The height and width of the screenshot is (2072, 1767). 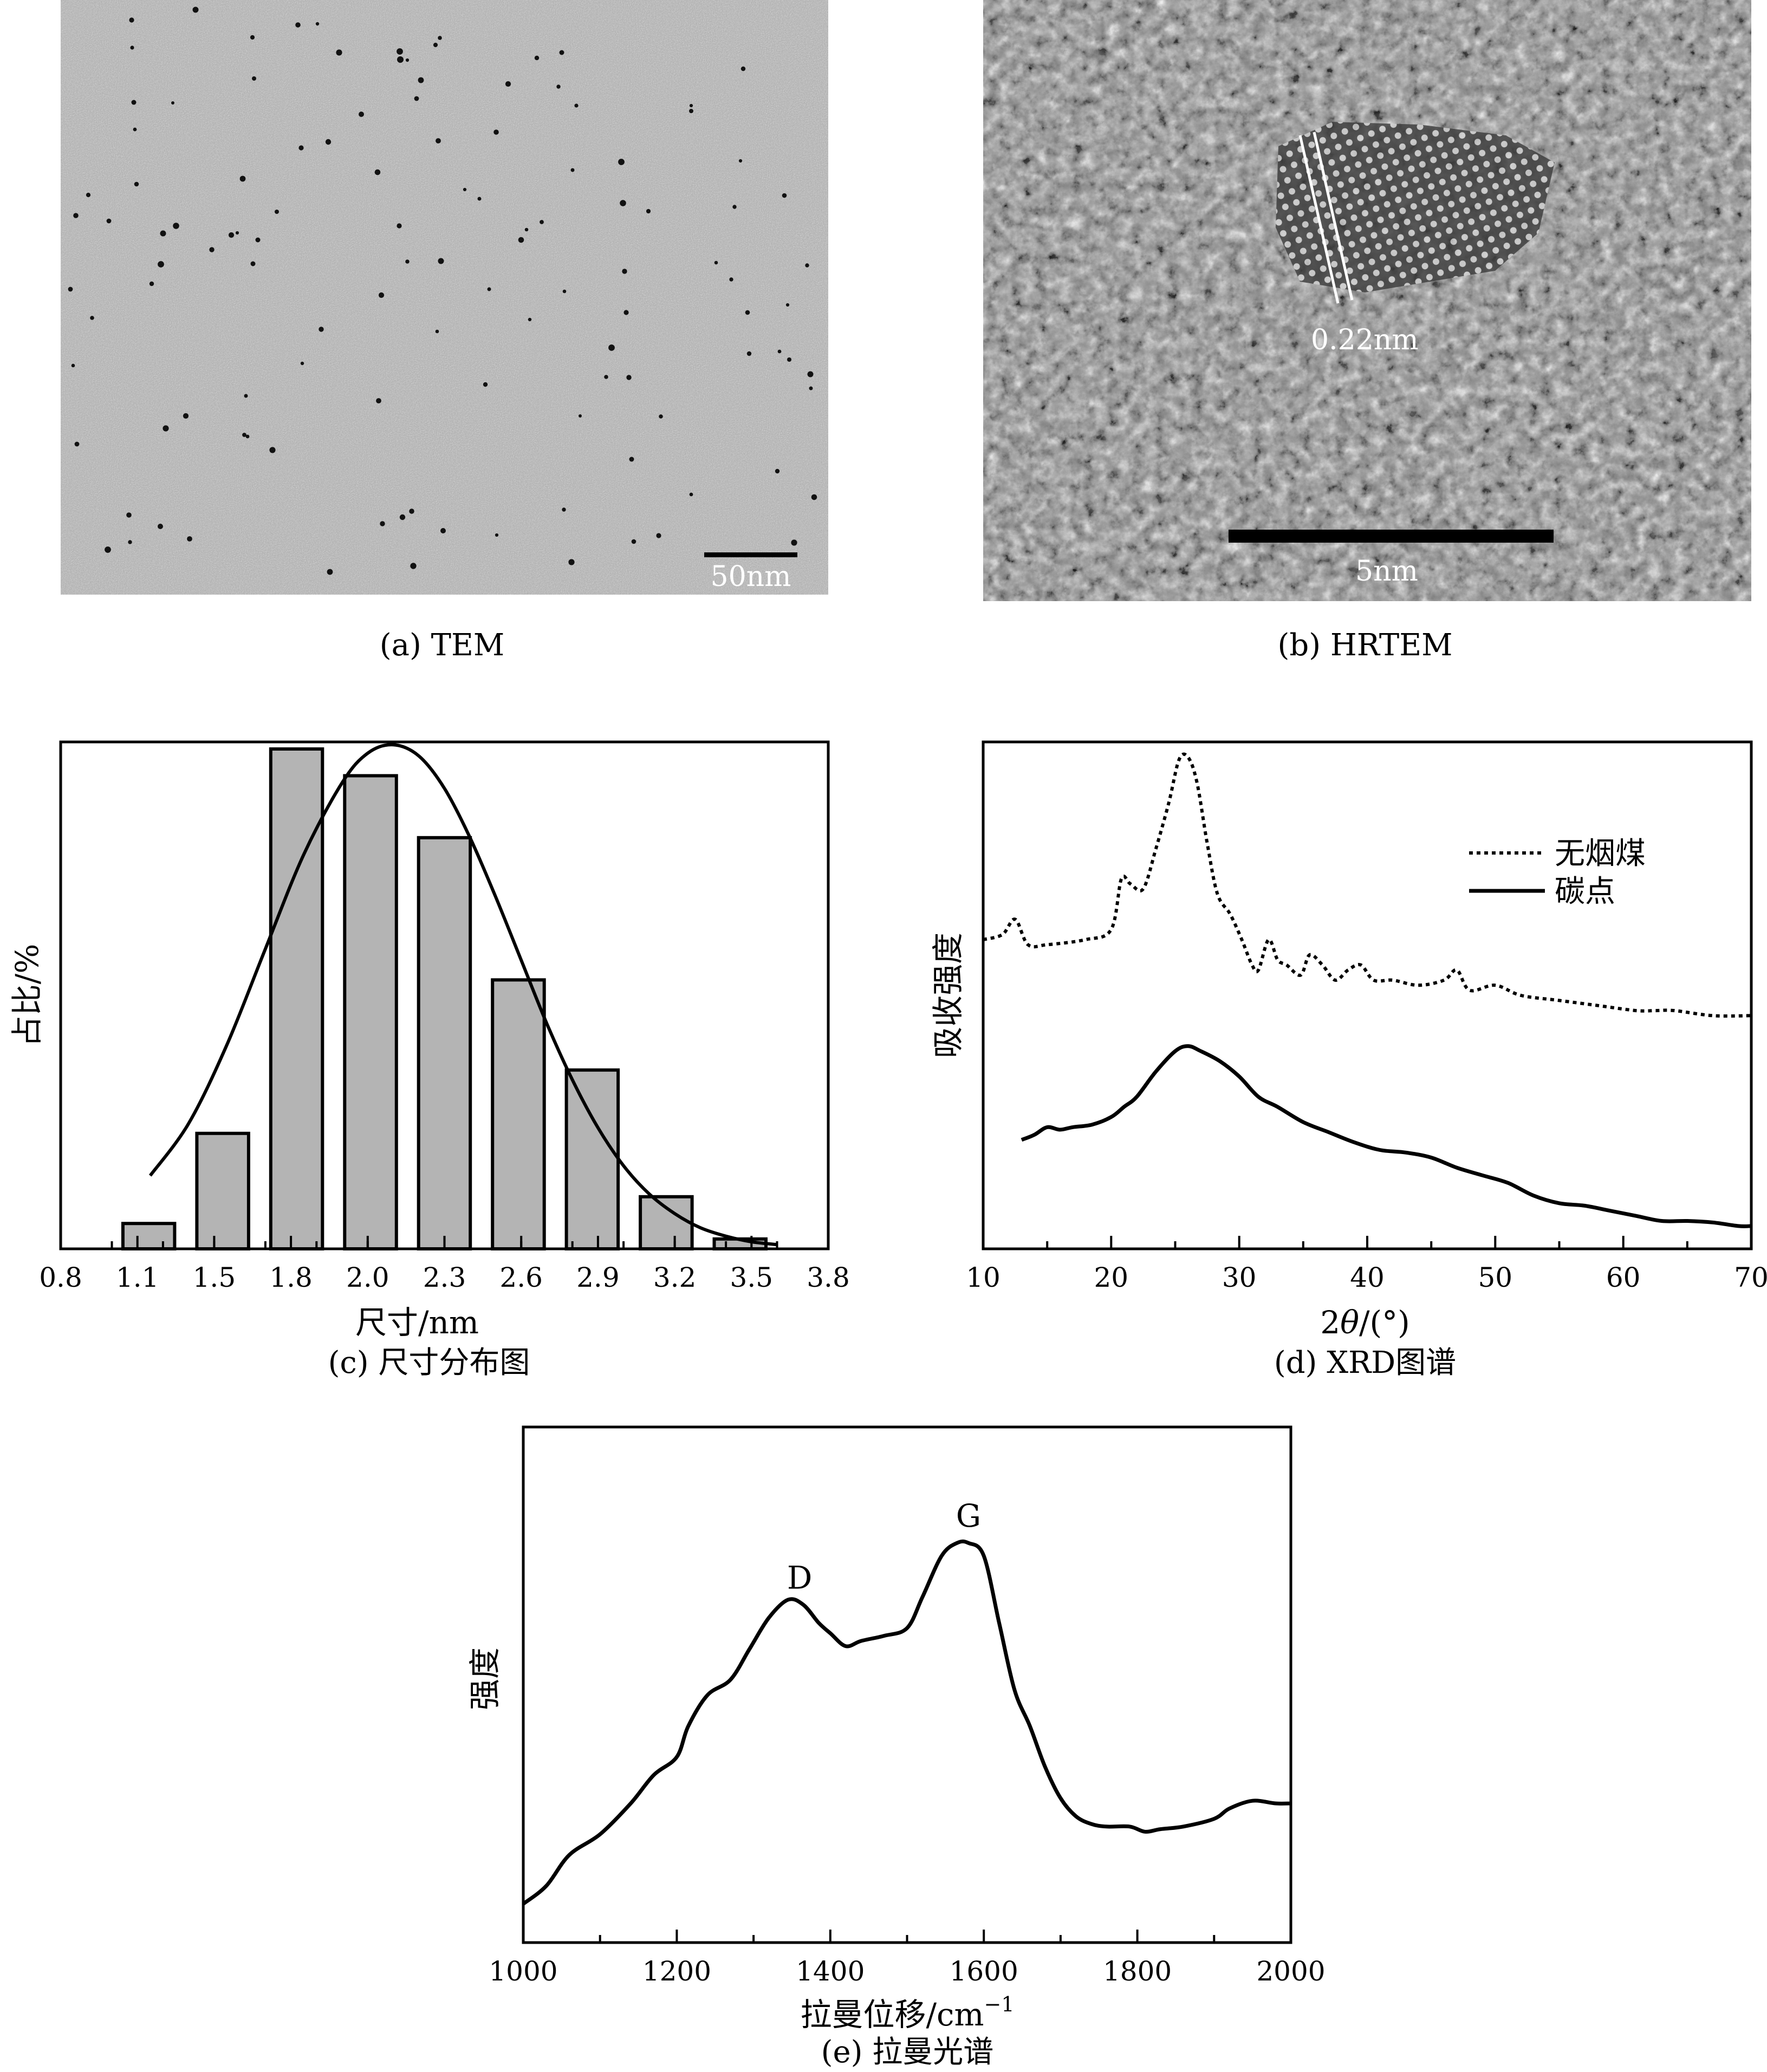 What do you see at coordinates (1365, 645) in the screenshot?
I see `caption-b: (b) HRTEM` at bounding box center [1365, 645].